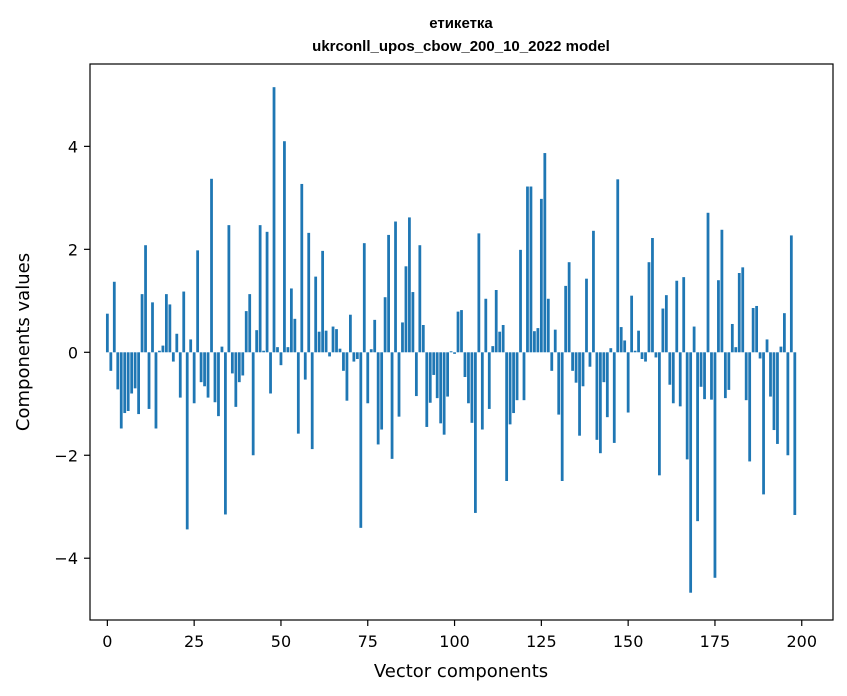  I want to click on x-axis: 0 25 50 75 100 125 150 175 200, so click(459, 635).